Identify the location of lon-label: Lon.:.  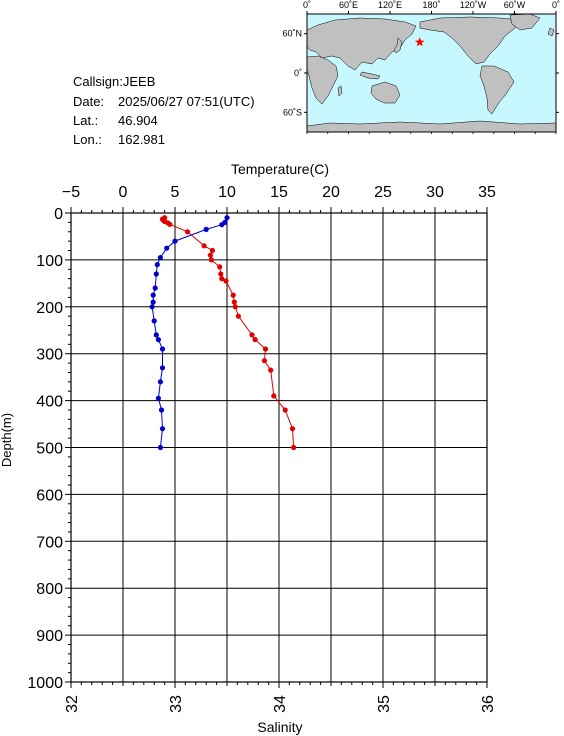
(87, 139).